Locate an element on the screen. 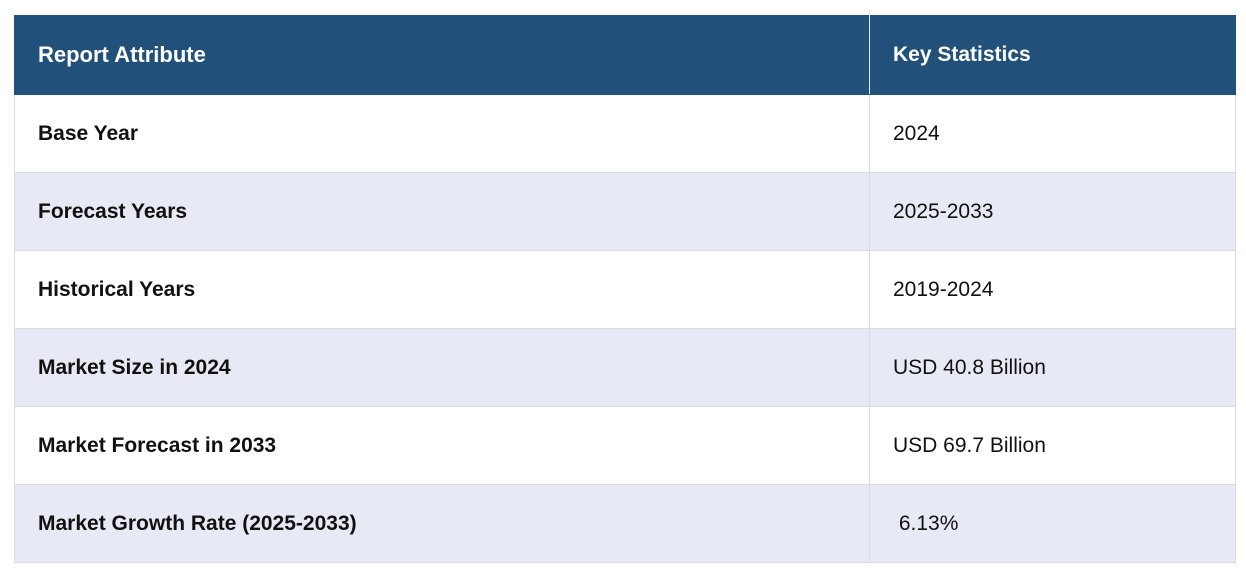  table-row: Market Forecast in 2033 USD 69.7 Billion is located at coordinates (625, 445).